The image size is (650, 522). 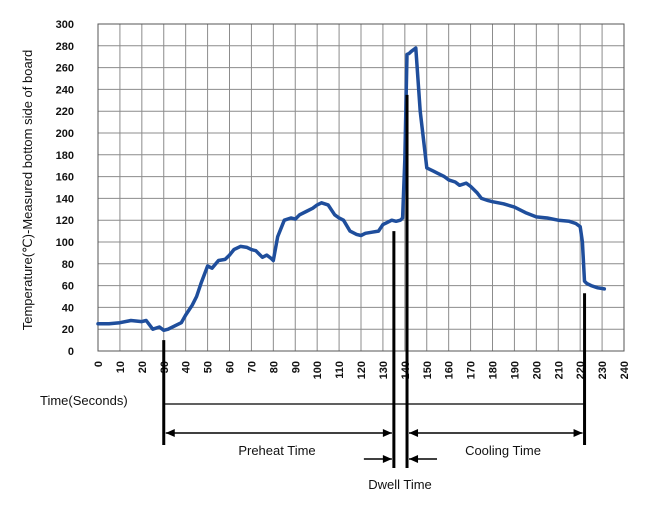 What do you see at coordinates (537, 370) in the screenshot?
I see `x-tick-label-200: 200` at bounding box center [537, 370].